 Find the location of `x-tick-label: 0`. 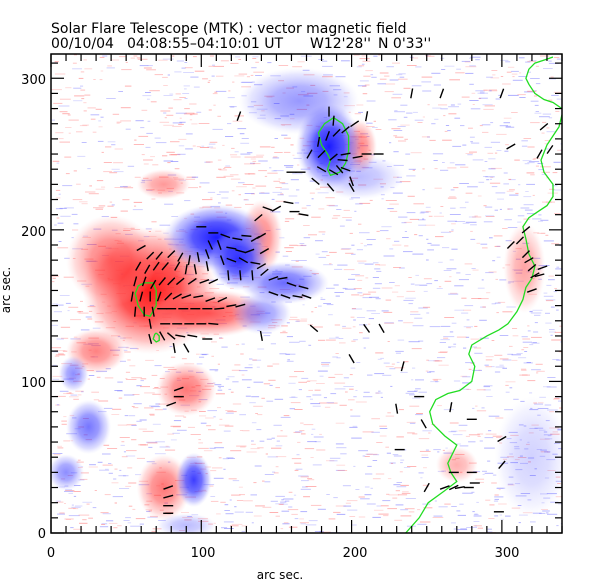

x-tick-label: 0 is located at coordinates (51, 553).